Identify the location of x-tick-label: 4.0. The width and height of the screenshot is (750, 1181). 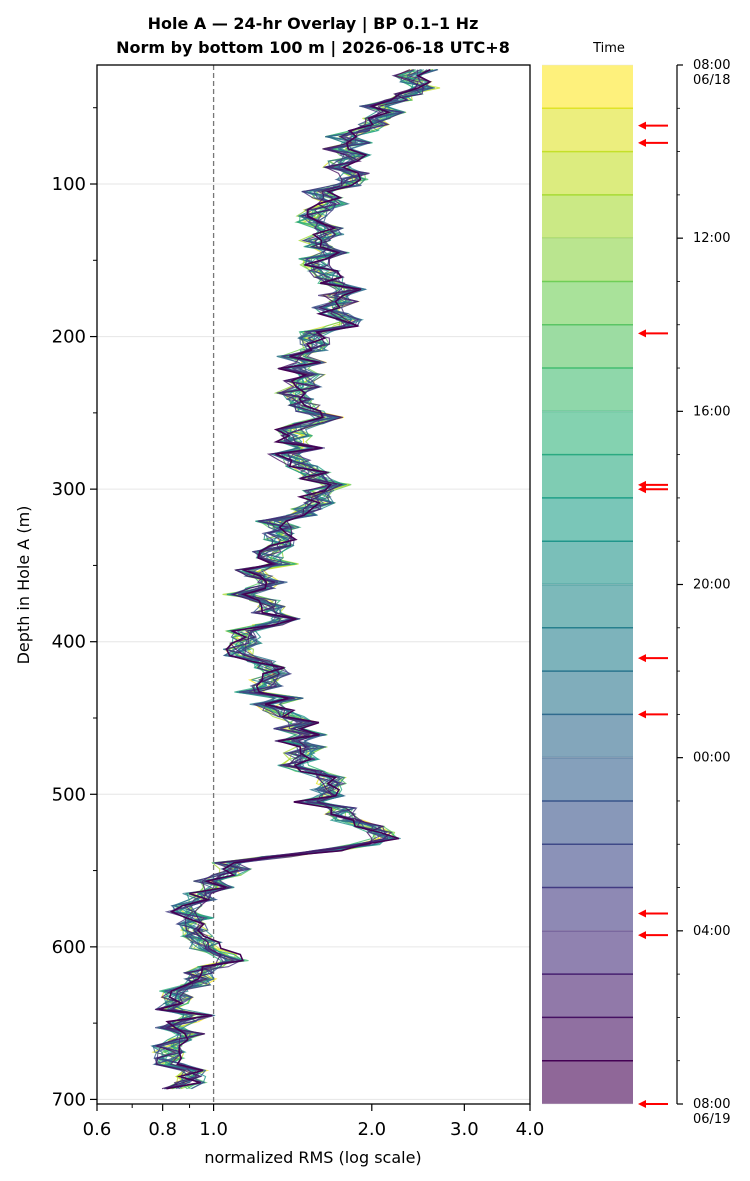
(530, 1129).